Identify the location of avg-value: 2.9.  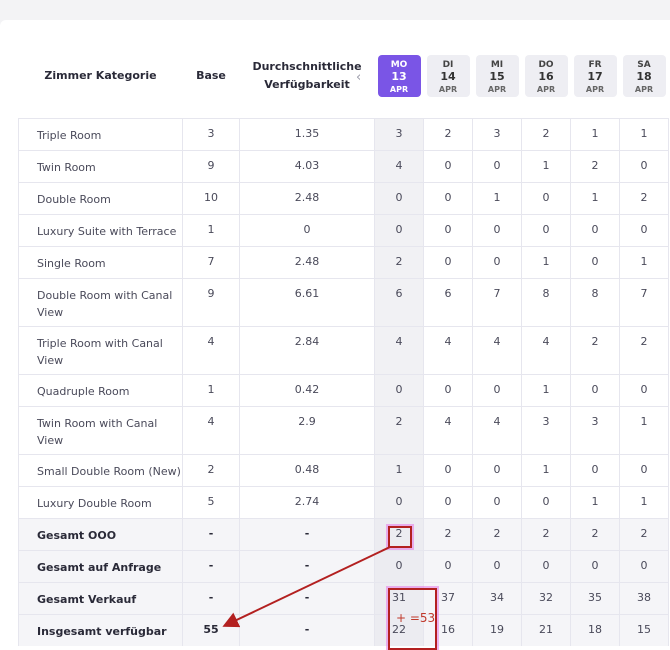
(307, 429).